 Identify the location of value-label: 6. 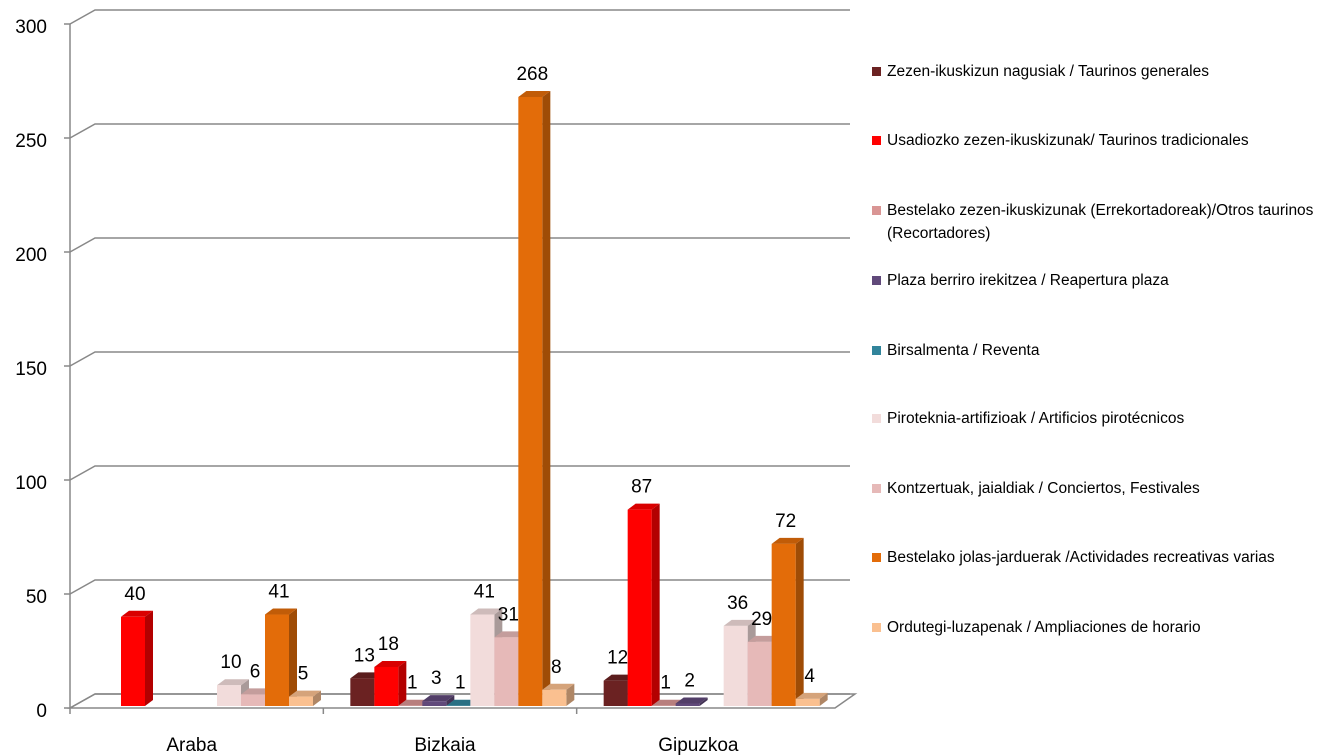
(255, 671).